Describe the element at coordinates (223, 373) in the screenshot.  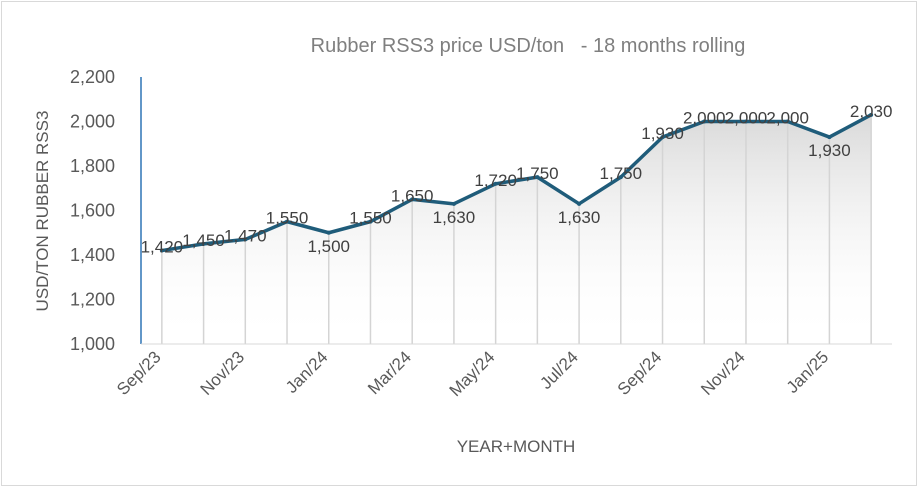
I see `x-tick-label: Nov/23` at that location.